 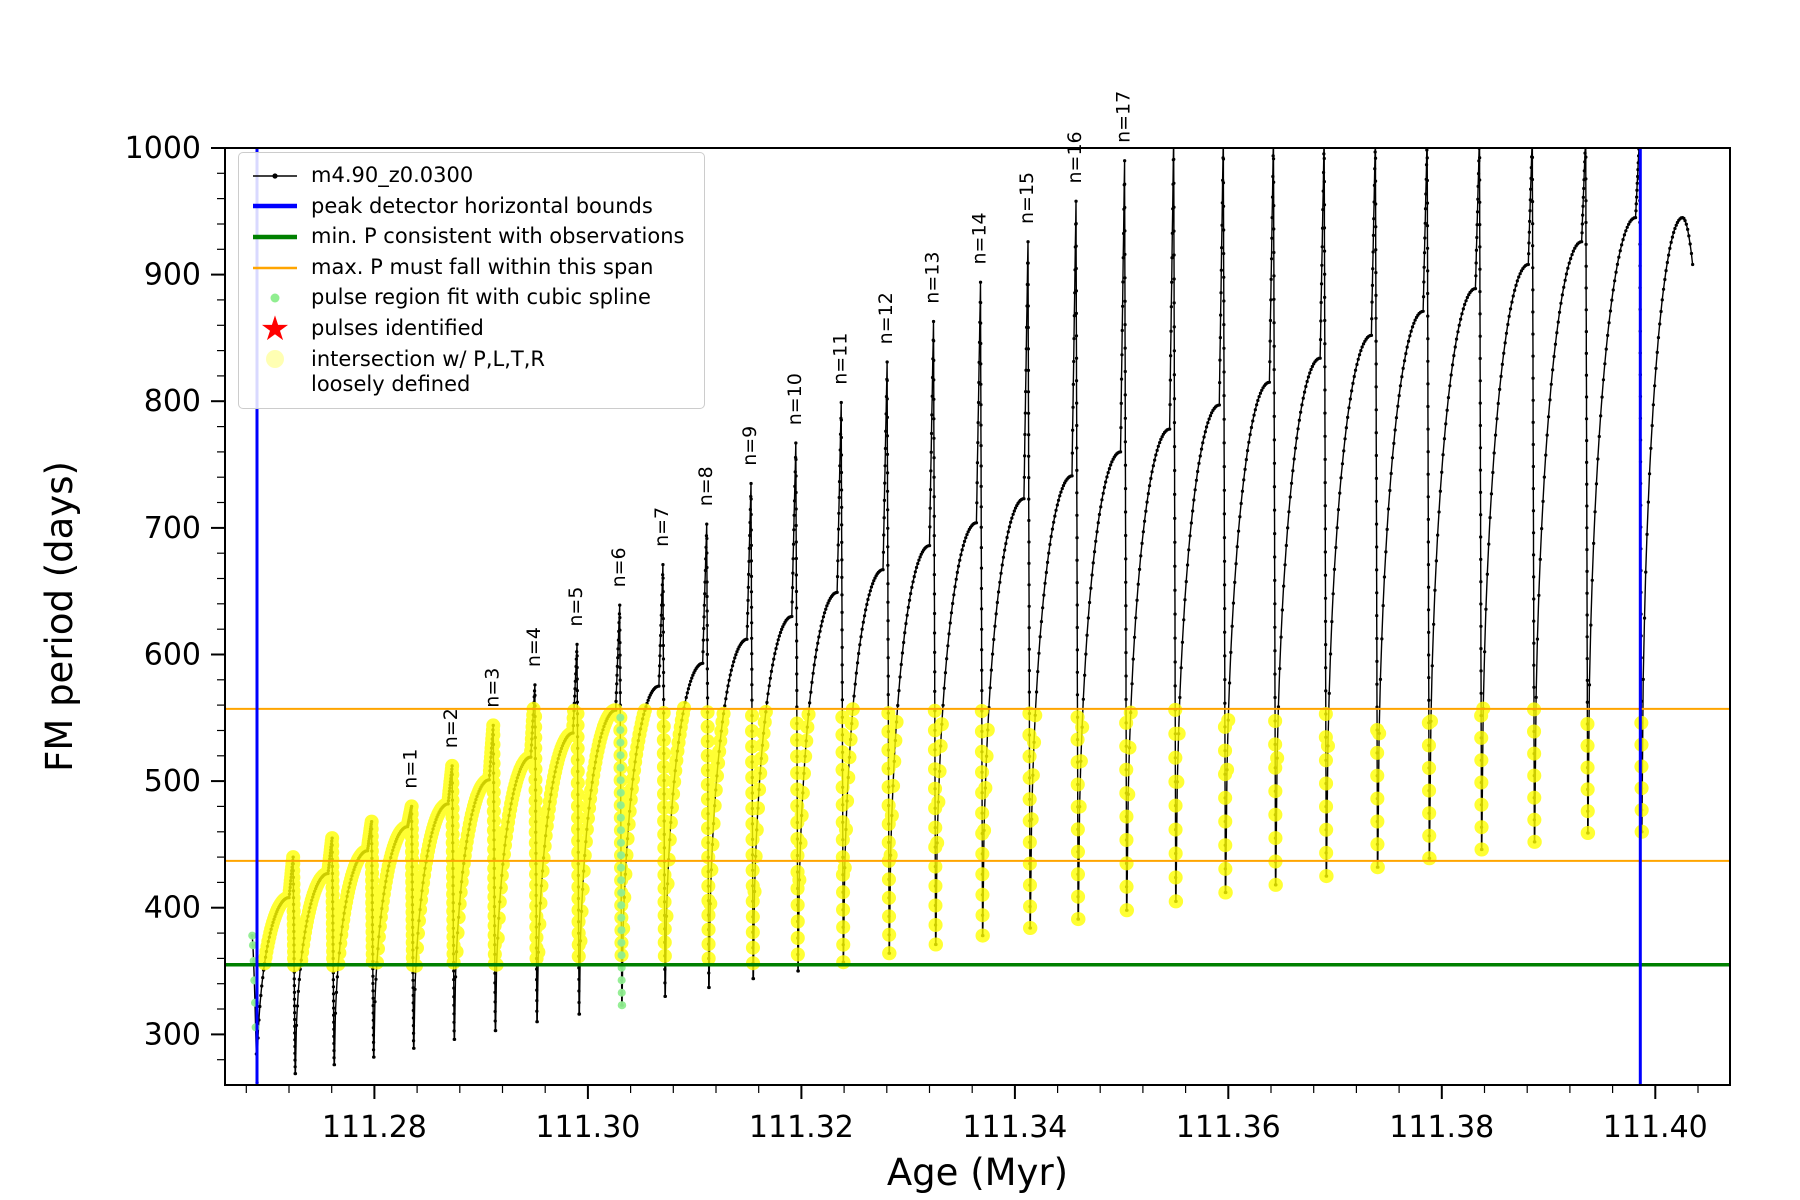 I want to click on svg-text: n=15, so click(x=1027, y=198).